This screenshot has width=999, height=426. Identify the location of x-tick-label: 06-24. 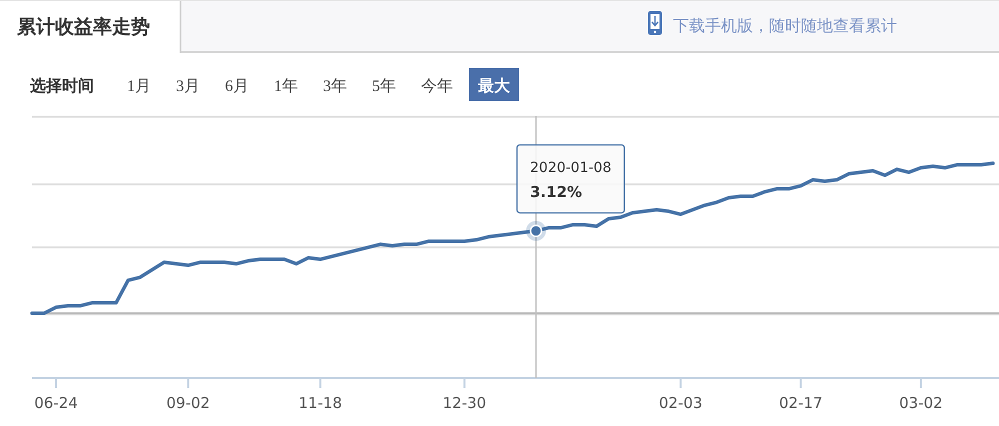
(56, 403).